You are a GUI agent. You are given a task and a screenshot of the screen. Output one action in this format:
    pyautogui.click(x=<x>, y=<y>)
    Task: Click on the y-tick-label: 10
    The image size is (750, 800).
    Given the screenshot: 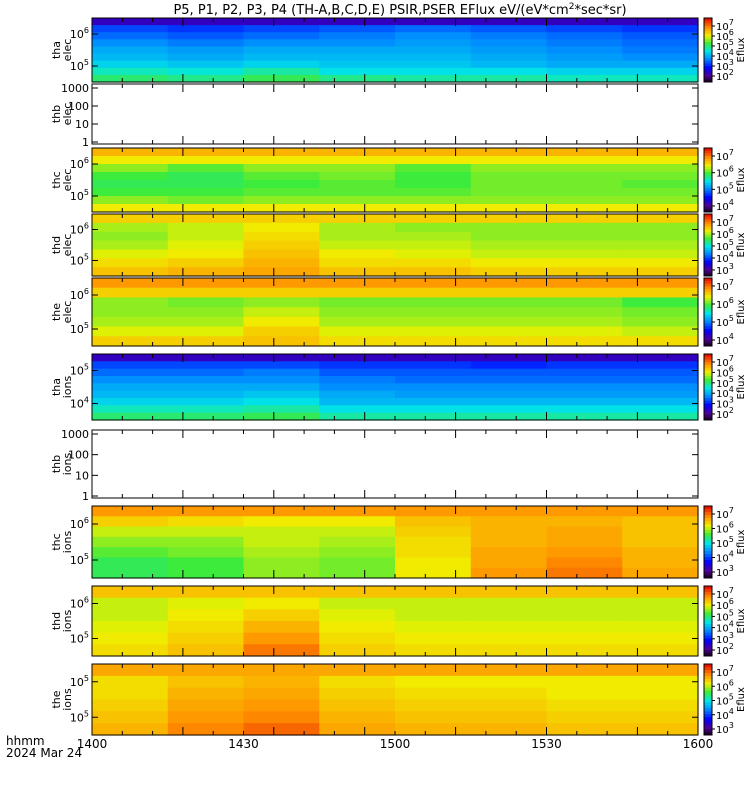 What is the action you would take?
    pyautogui.click(x=82, y=475)
    